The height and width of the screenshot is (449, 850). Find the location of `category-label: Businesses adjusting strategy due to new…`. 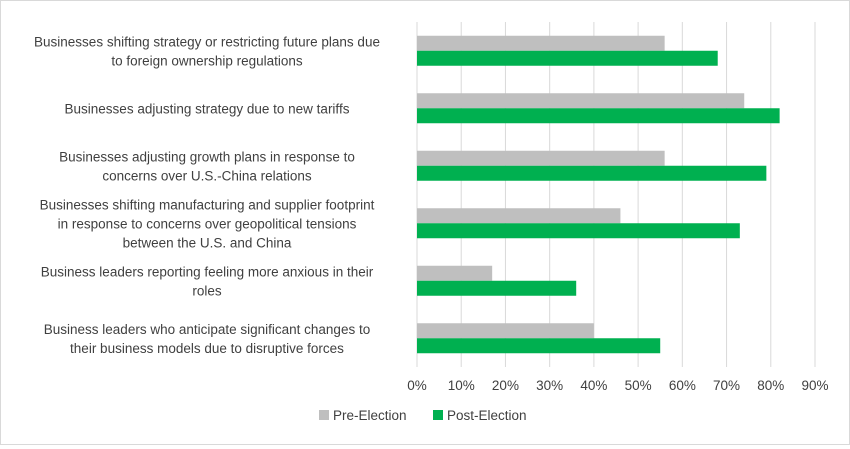

category-label: Businesses adjusting strategy due to new… is located at coordinates (207, 108).